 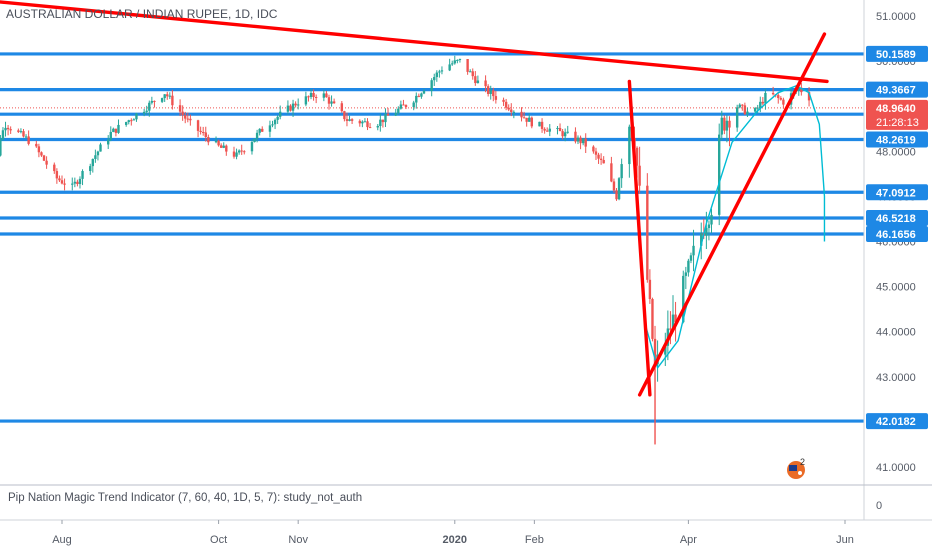 What do you see at coordinates (845, 540) in the screenshot?
I see `x-tick-label: Jun` at bounding box center [845, 540].